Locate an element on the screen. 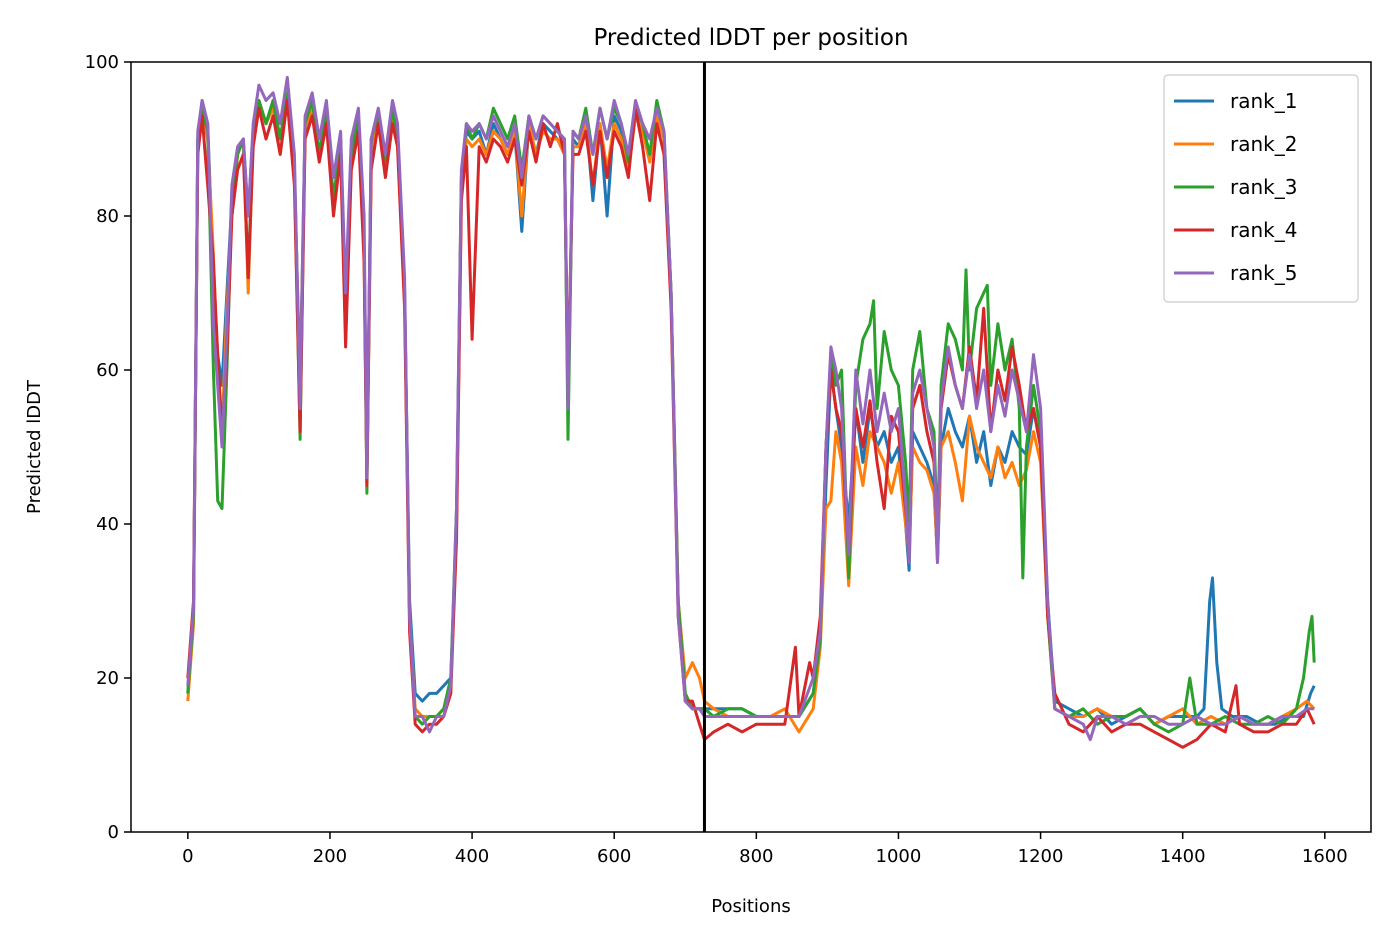  x-tick-label: 1400 is located at coordinates (1183, 856).